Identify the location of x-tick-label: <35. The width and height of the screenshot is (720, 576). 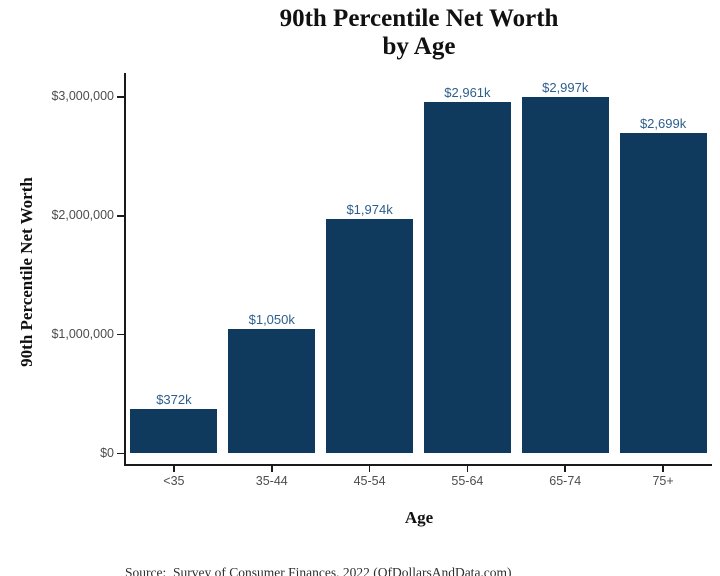
(174, 481).